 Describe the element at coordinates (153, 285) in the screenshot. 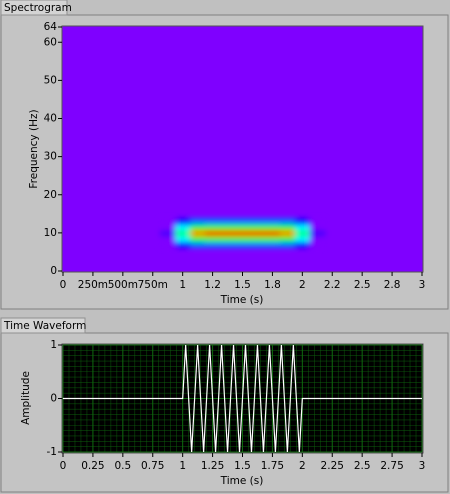

I see `x-tick-label: 750m` at that location.